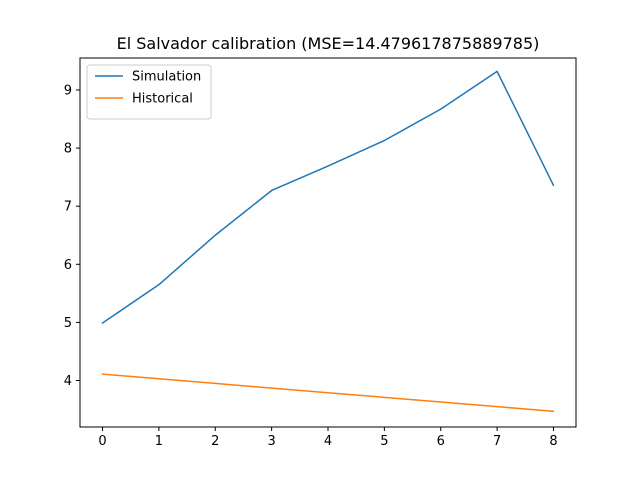 The width and height of the screenshot is (640, 480). What do you see at coordinates (68, 90) in the screenshot?
I see `y-tick-label: 9` at bounding box center [68, 90].